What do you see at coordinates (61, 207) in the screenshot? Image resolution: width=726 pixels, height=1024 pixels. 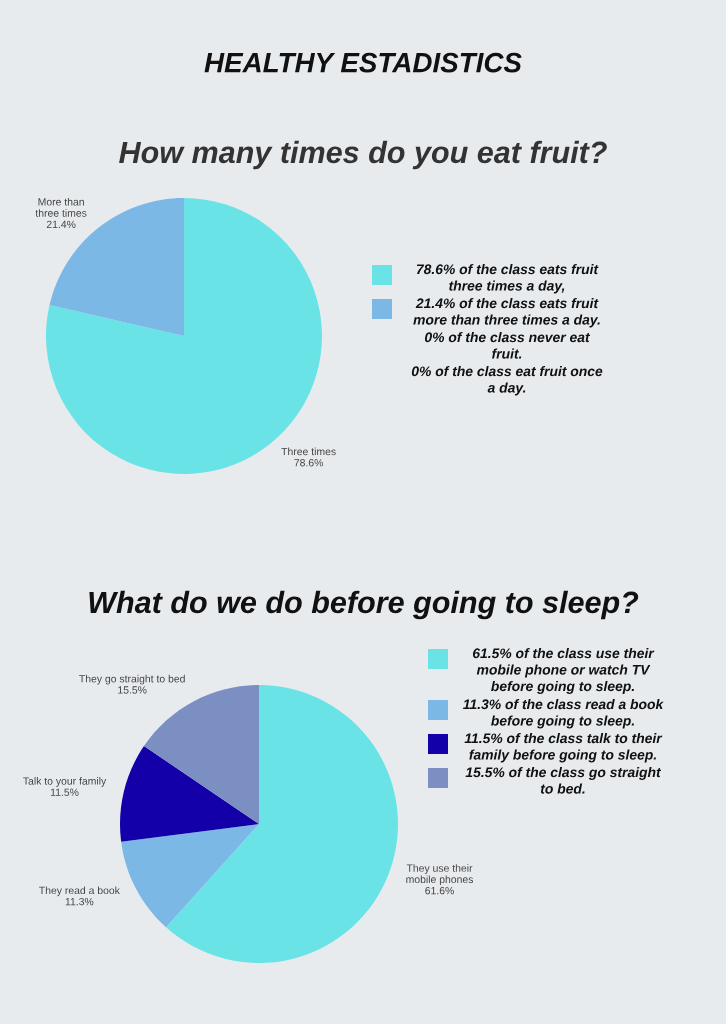 I see `slice-label: More than three times` at bounding box center [61, 207].